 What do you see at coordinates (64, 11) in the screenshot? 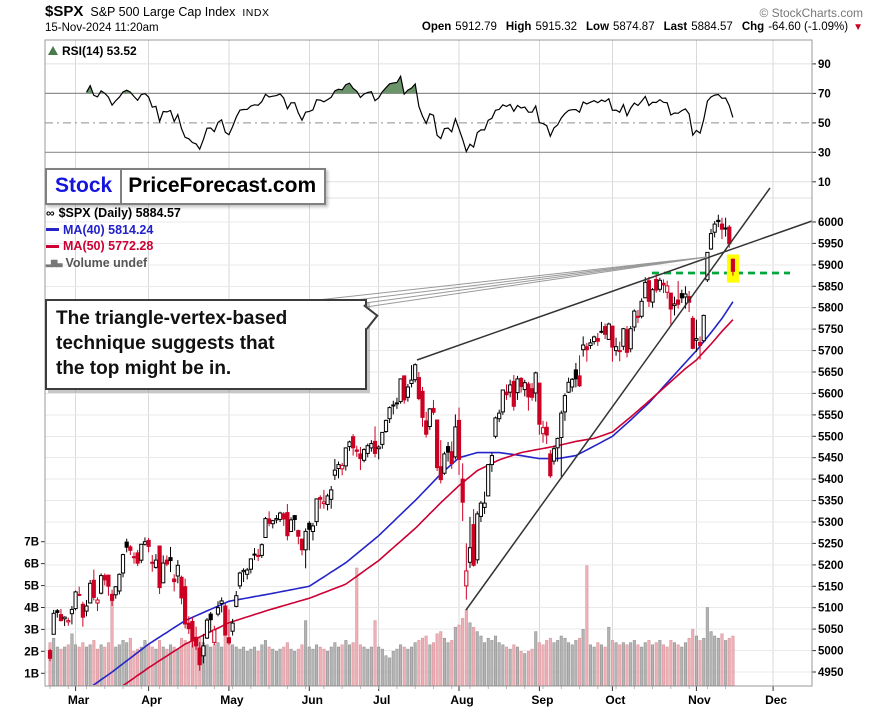
I see `symbol-label: $SPX` at bounding box center [64, 11].